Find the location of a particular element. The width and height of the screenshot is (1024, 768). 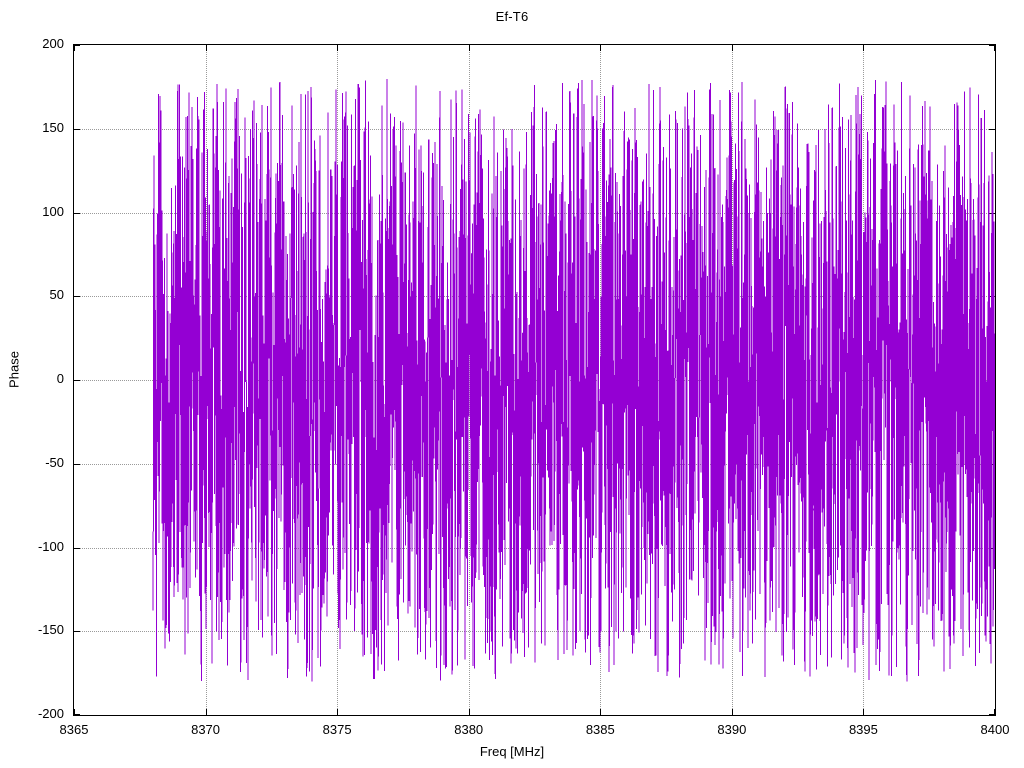

y-axis-tick-label: 50 is located at coordinates (56, 295).